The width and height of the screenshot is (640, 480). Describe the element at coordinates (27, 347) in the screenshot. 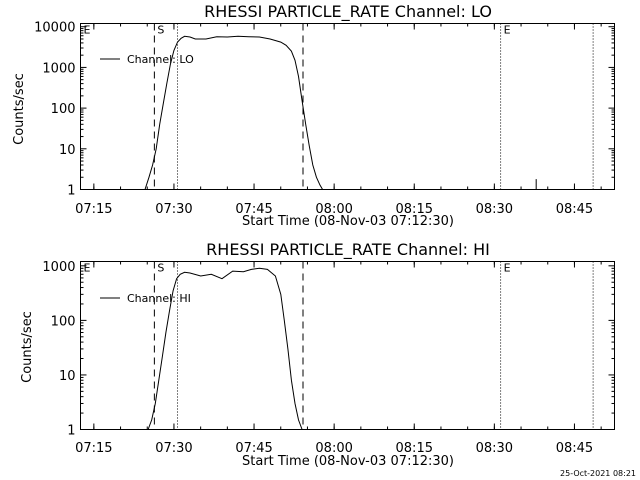

I see `y-axis-label-hi: Counts/sec` at that location.